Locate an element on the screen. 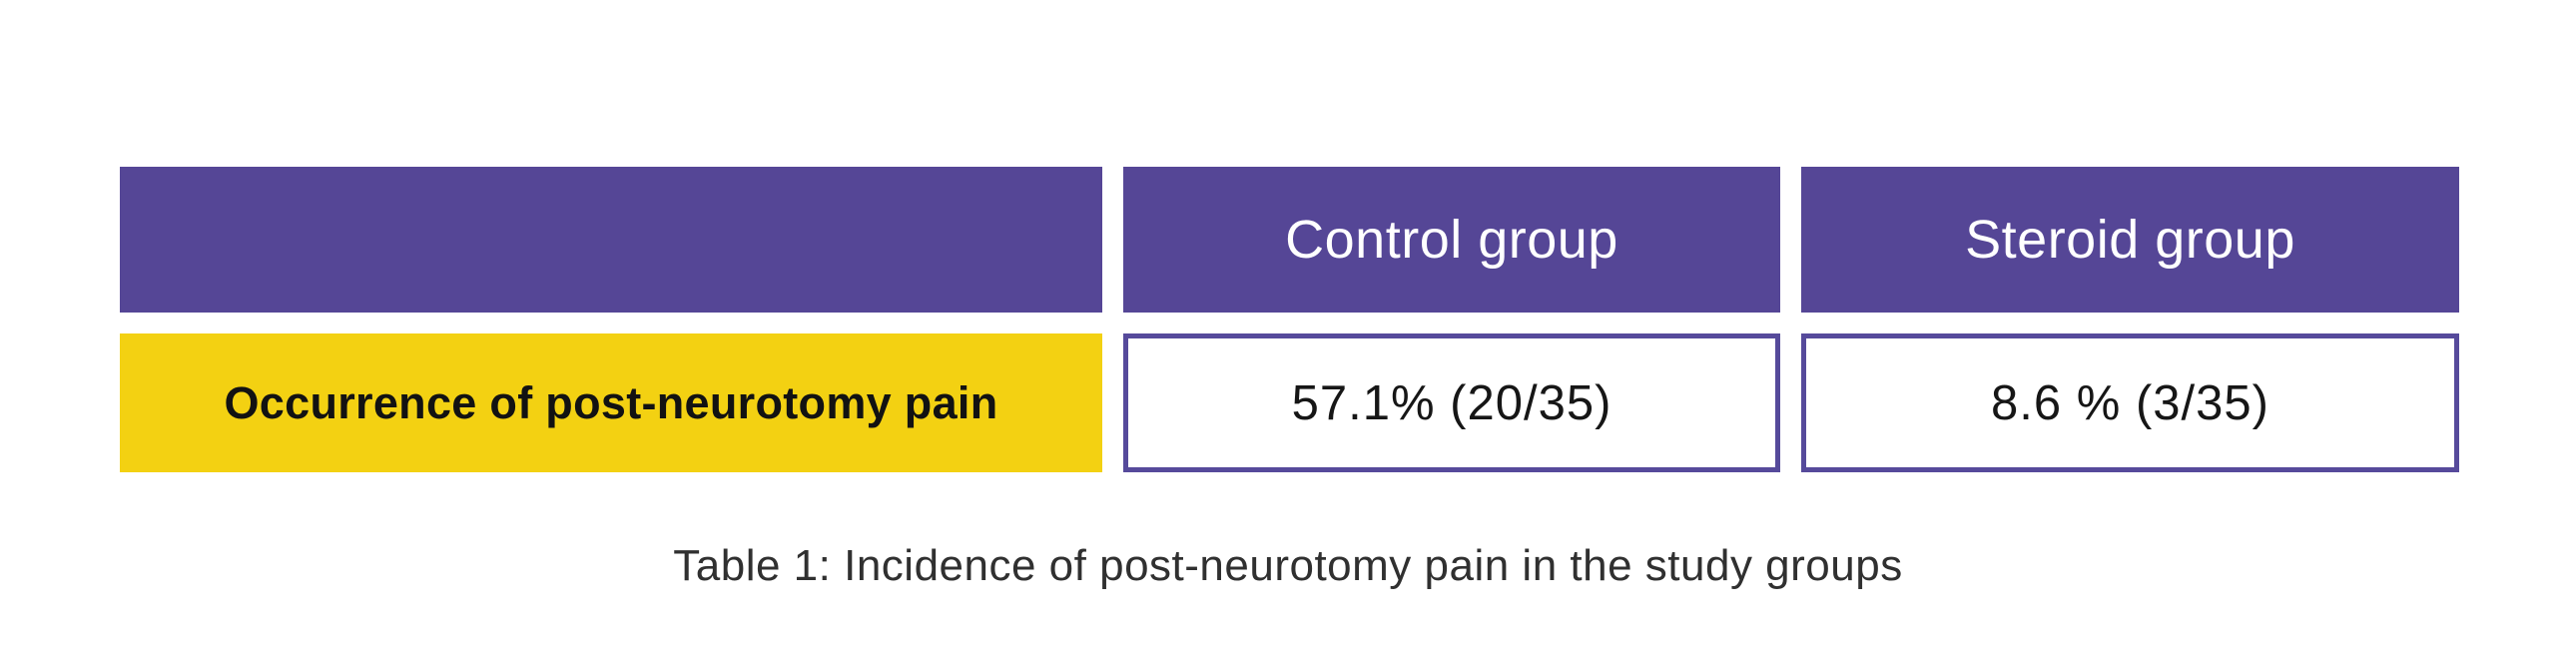  header-cell-control-group: Control group is located at coordinates (1451, 240).